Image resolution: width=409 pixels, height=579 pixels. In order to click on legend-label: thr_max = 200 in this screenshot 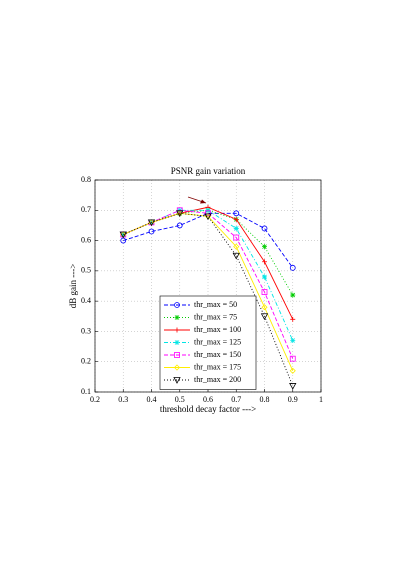, I will do `click(217, 379)`.